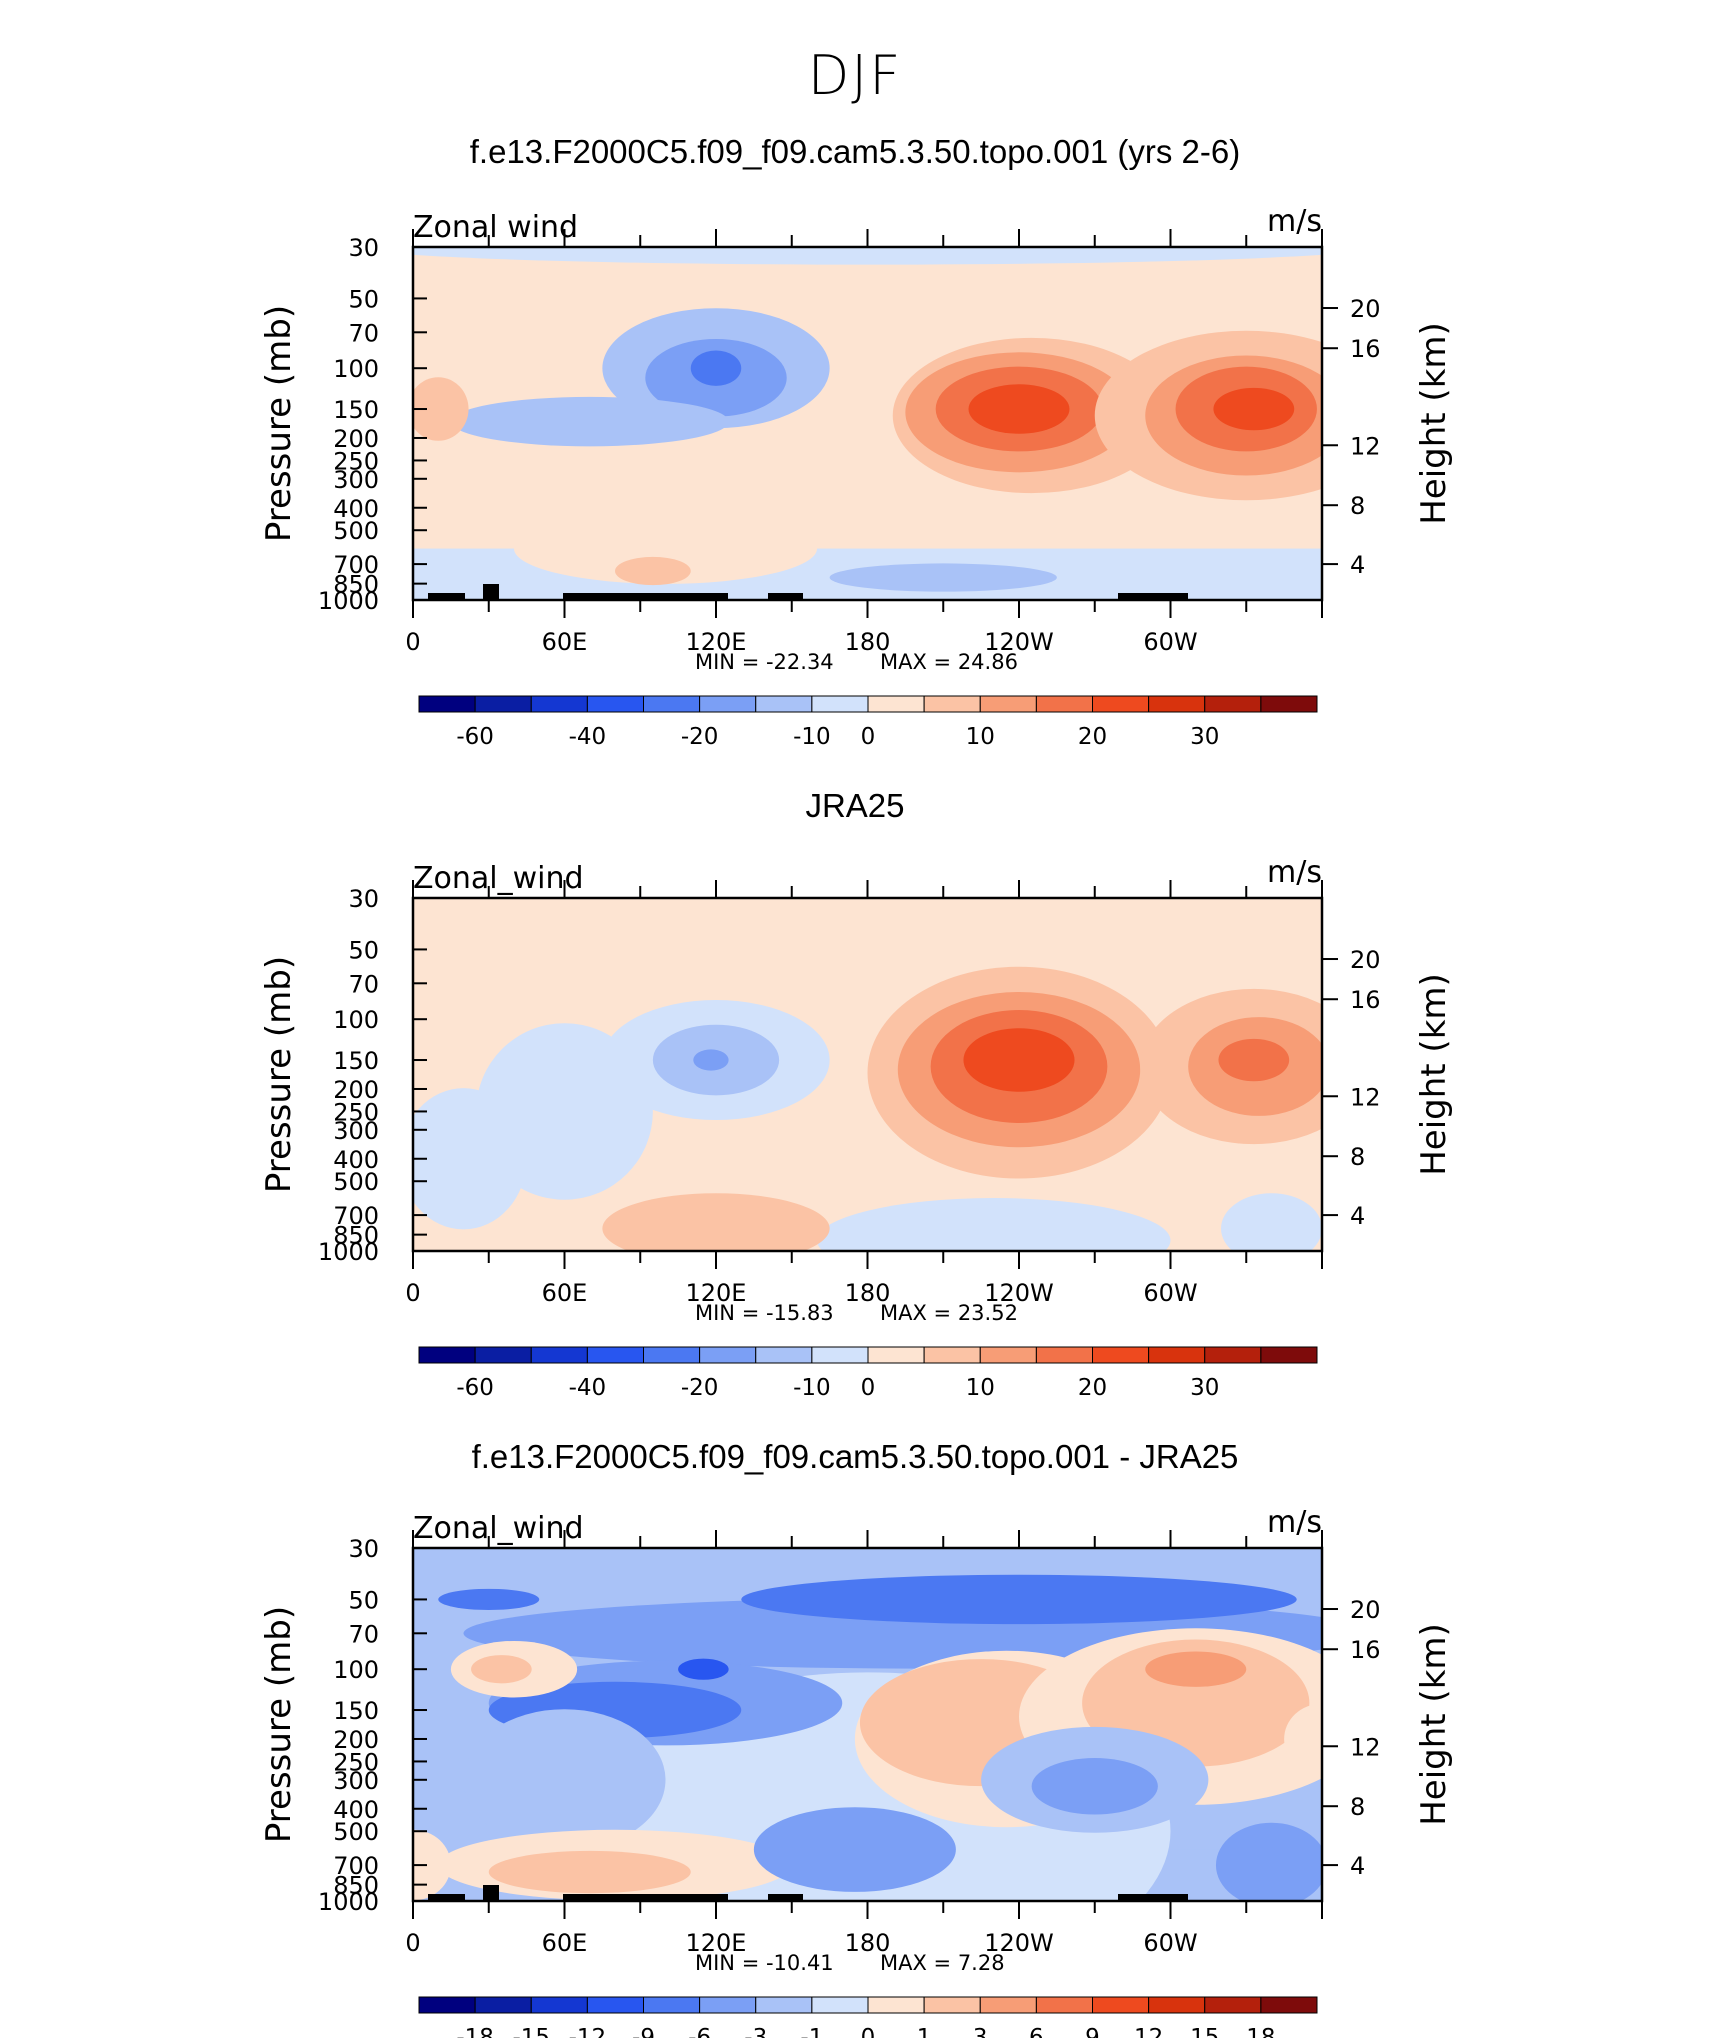  Describe the element at coordinates (565, 1293) in the screenshot. I see `lon-tick-label: 60E` at that location.